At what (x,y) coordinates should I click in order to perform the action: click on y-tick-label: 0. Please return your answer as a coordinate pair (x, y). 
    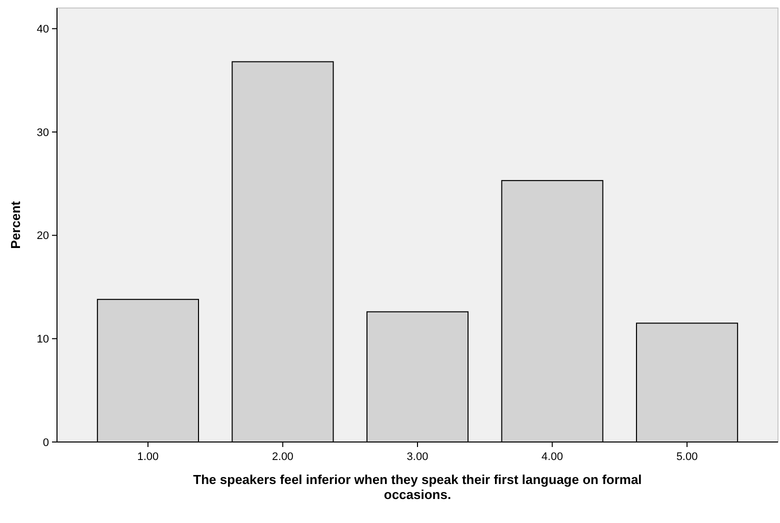
    Looking at the image, I should click on (45, 442).